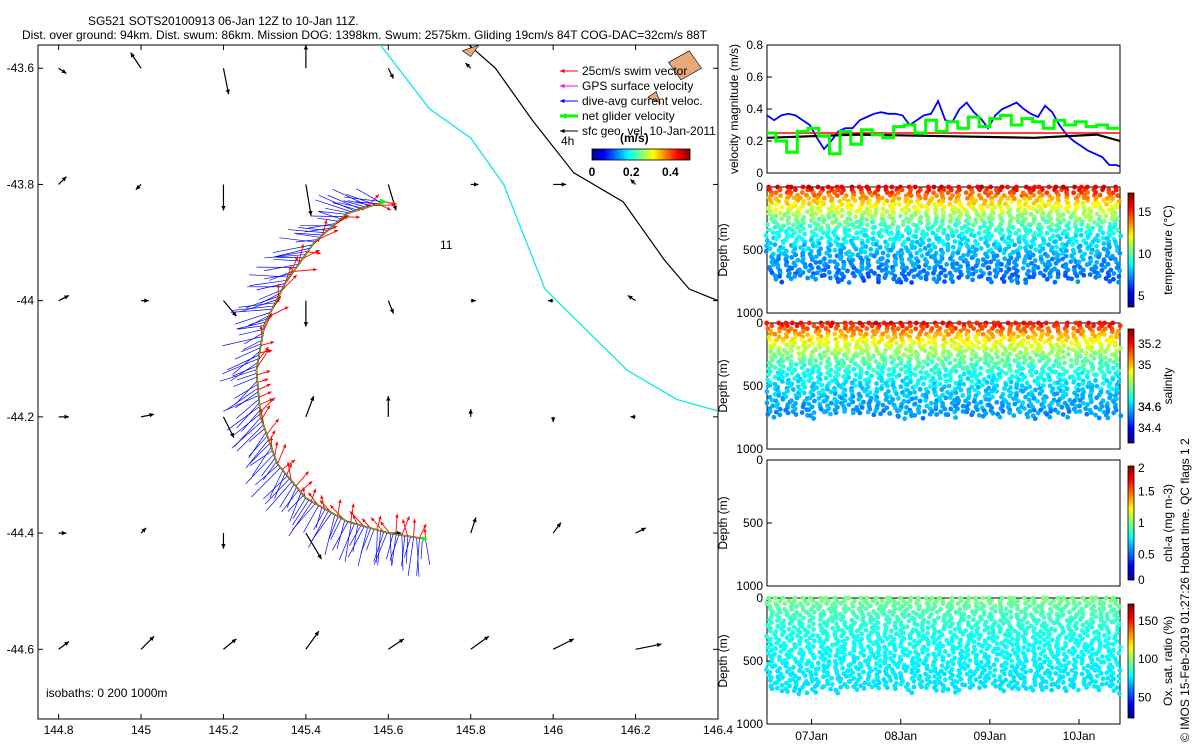 Image resolution: width=1200 pixels, height=750 pixels. I want to click on colorbar-tick-label: 15, so click(1145, 212).